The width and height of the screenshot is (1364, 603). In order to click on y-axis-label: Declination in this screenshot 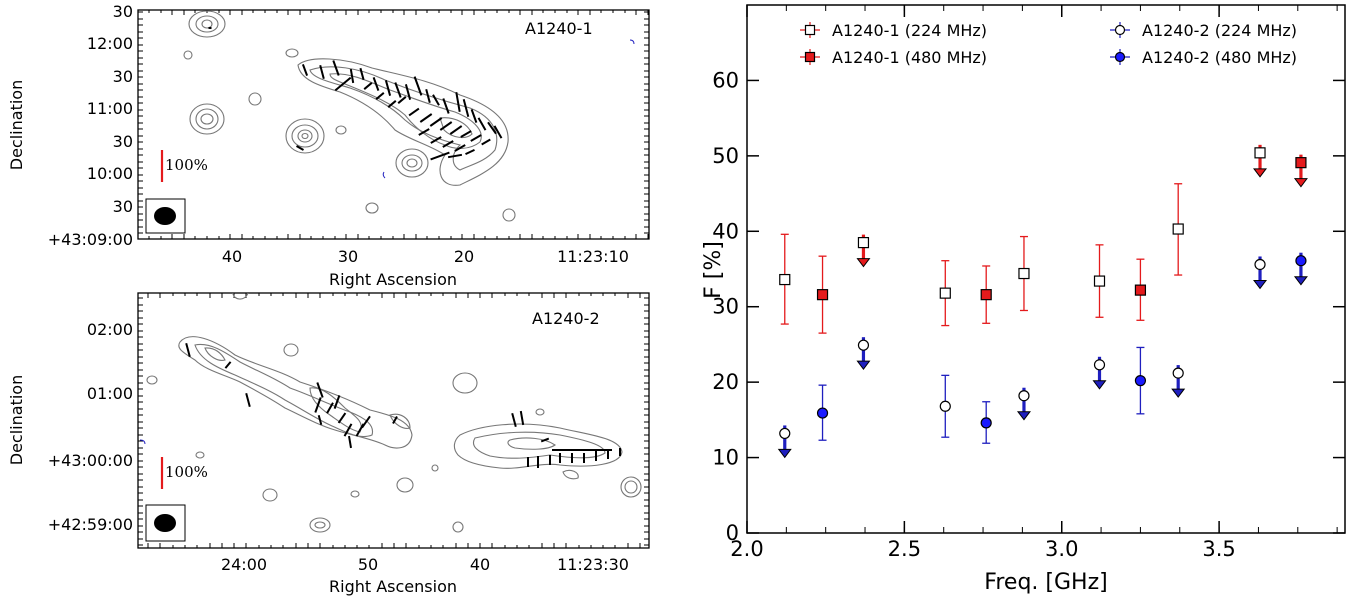, I will do `click(16, 125)`.